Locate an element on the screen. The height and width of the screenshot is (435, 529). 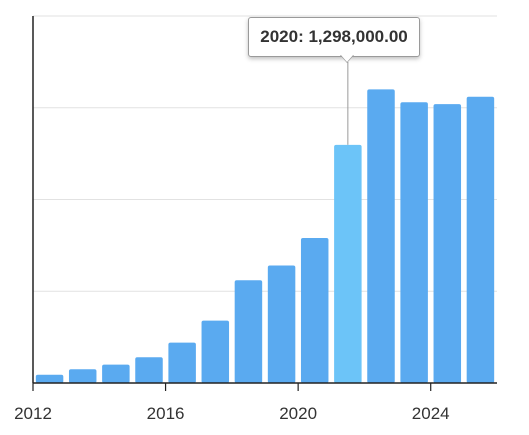
x-tick-label-2012: 2012 is located at coordinates (33, 413).